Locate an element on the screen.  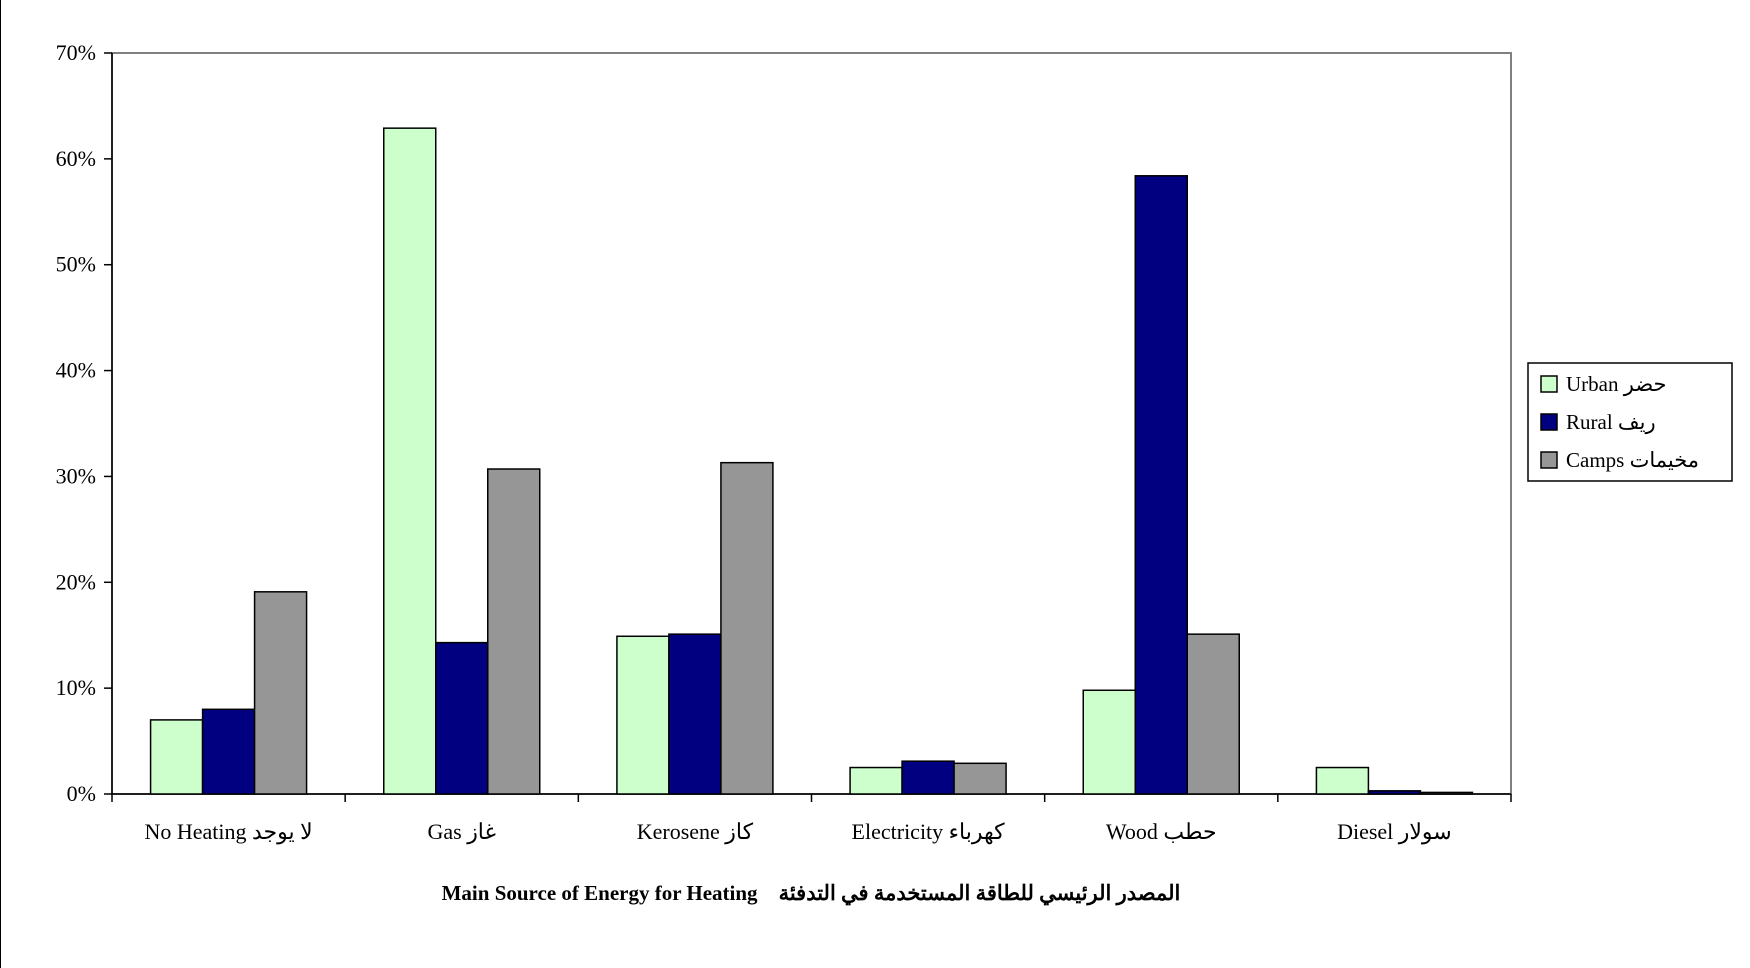
x-tick-label: Gas غاز is located at coordinates (461, 832).